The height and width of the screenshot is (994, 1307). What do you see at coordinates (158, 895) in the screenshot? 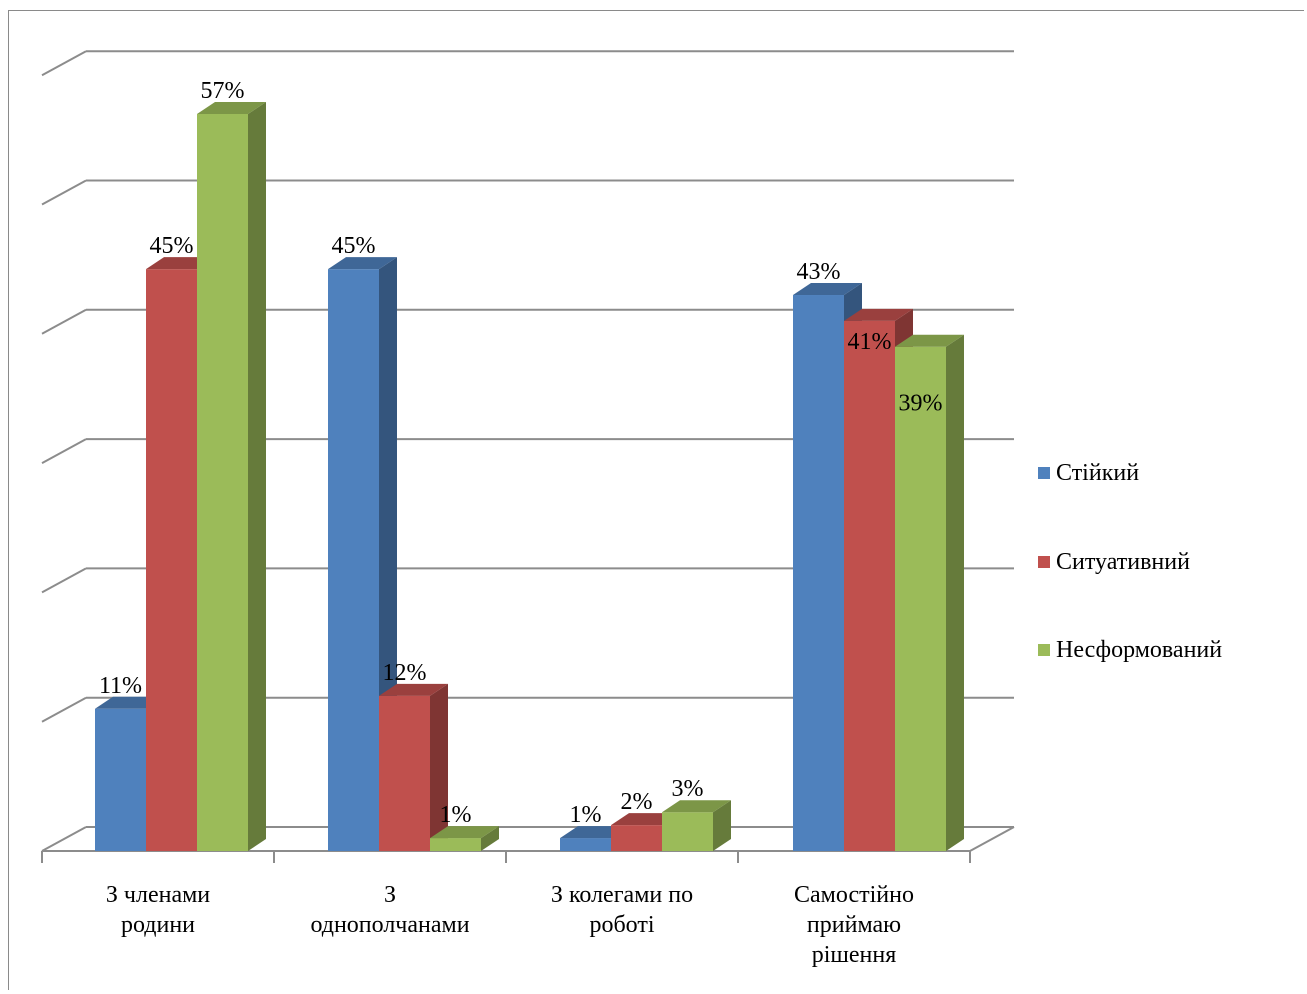
I see `category-label-line: З членами` at bounding box center [158, 895].